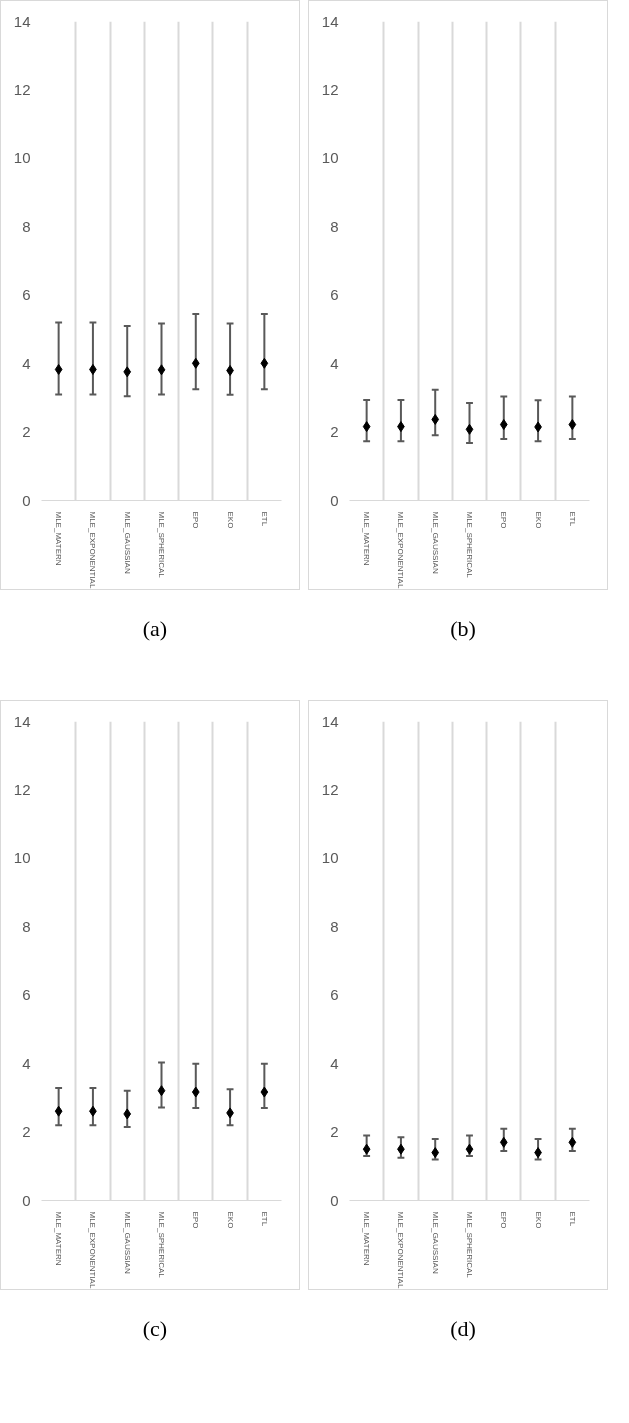 This screenshot has height=1423, width=629. Describe the element at coordinates (463, 1329) in the screenshot. I see `text: (d)` at that location.